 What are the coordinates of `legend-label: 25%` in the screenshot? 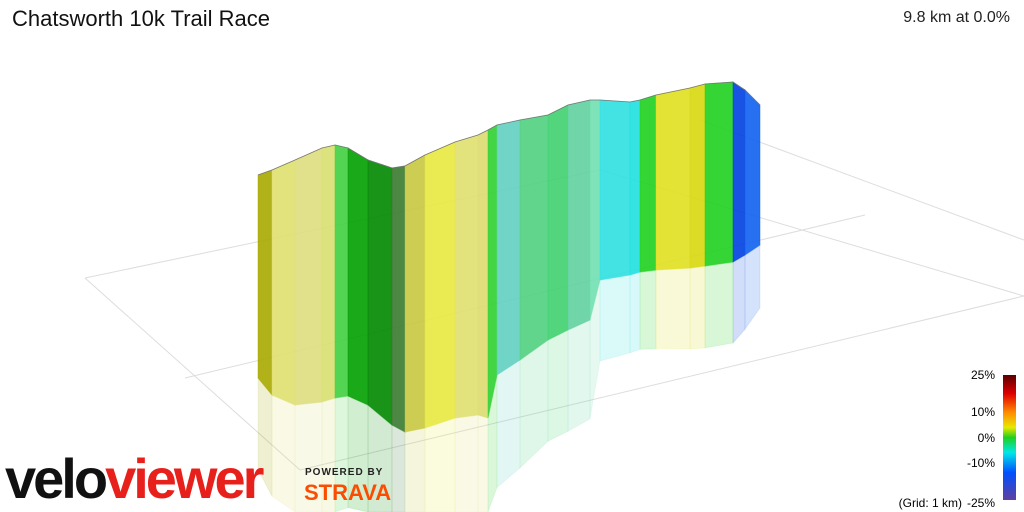 It's located at (982, 375).